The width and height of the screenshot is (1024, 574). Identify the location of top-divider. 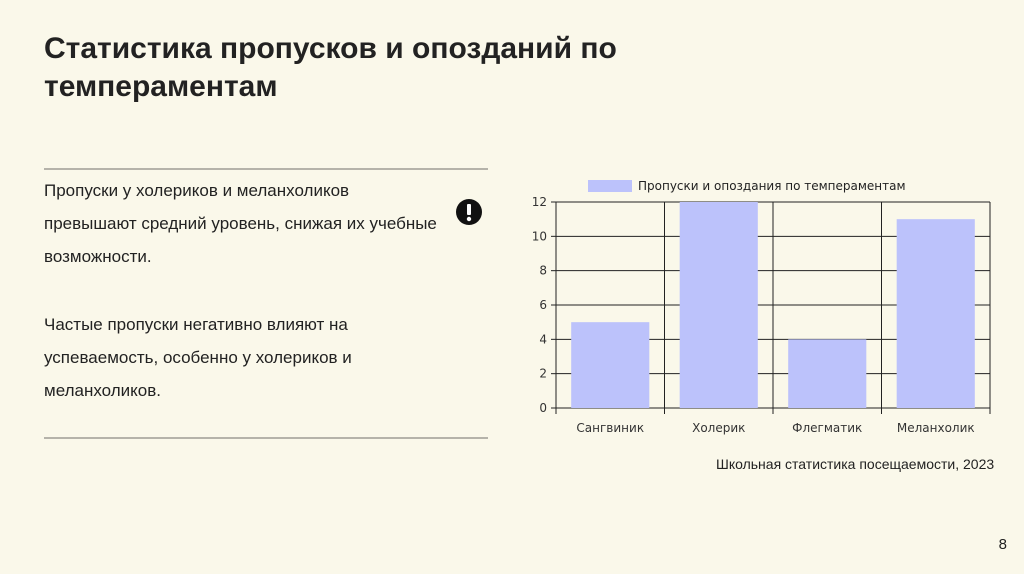
(266, 169).